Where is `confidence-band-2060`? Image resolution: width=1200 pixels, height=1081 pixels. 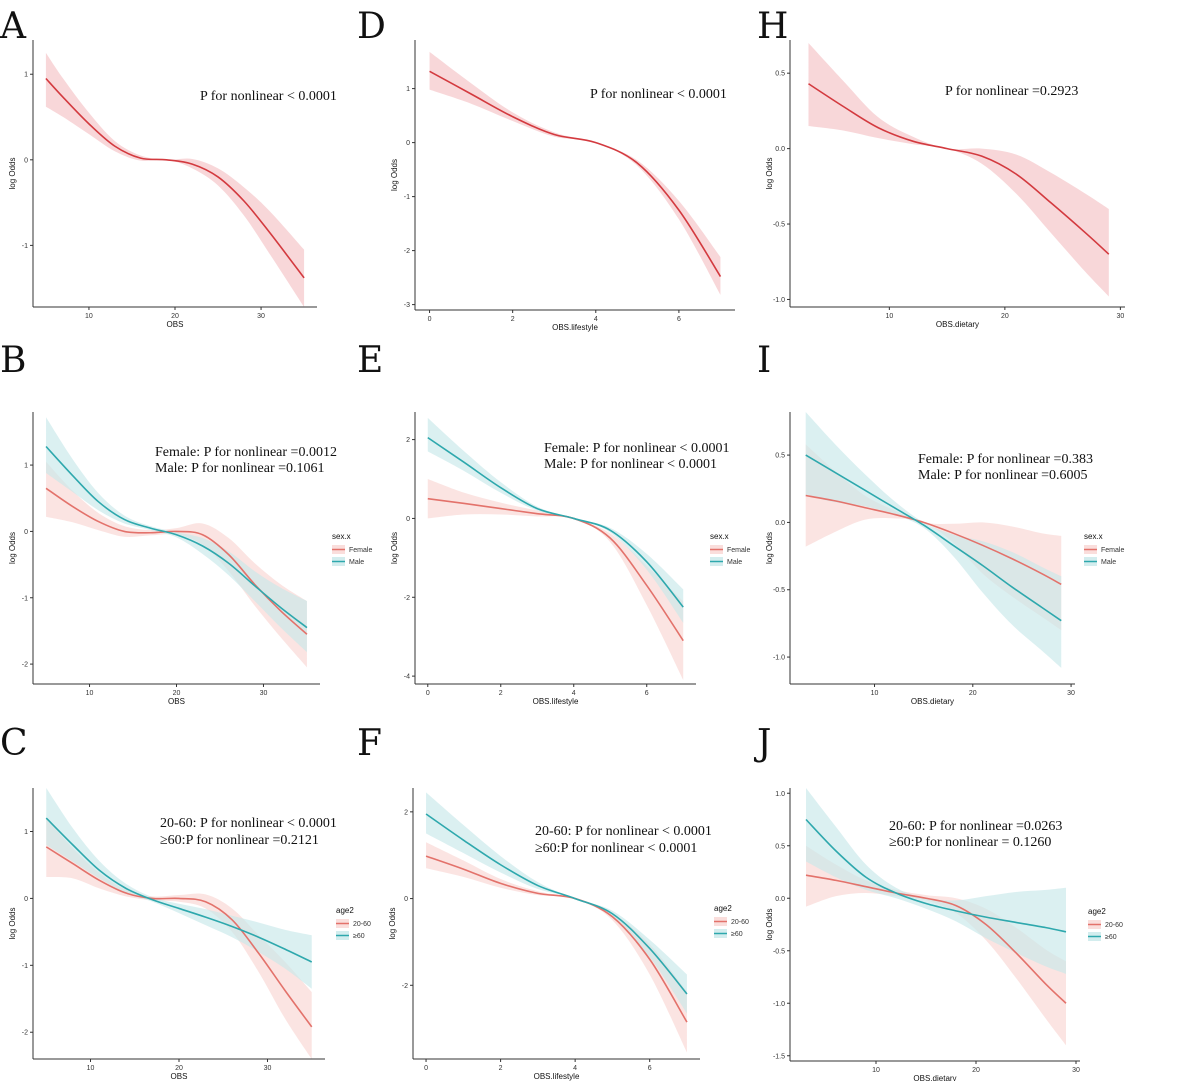 confidence-band-2060 is located at coordinates (556, 947).